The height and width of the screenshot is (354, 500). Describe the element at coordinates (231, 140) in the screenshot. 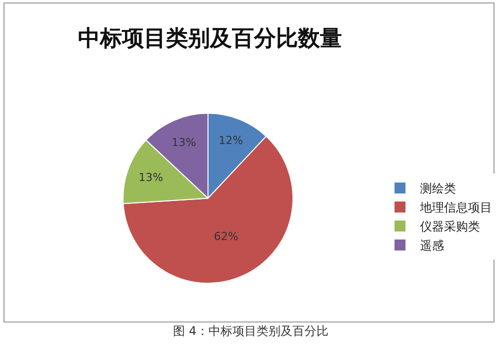

I see `data-label: 12%` at that location.